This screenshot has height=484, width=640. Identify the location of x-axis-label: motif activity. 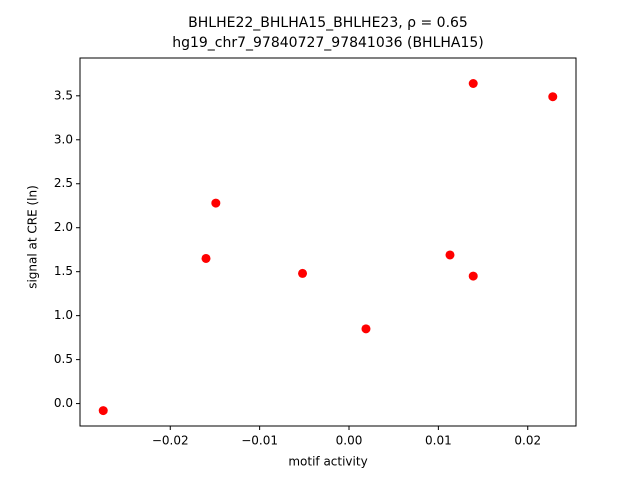
(327, 462).